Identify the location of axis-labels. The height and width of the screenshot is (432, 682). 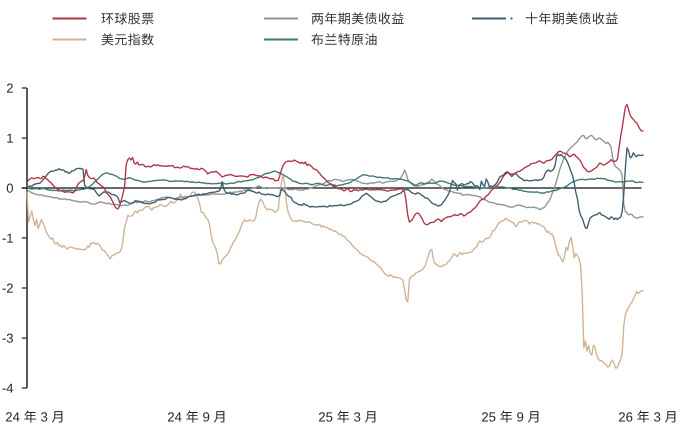
(340, 416).